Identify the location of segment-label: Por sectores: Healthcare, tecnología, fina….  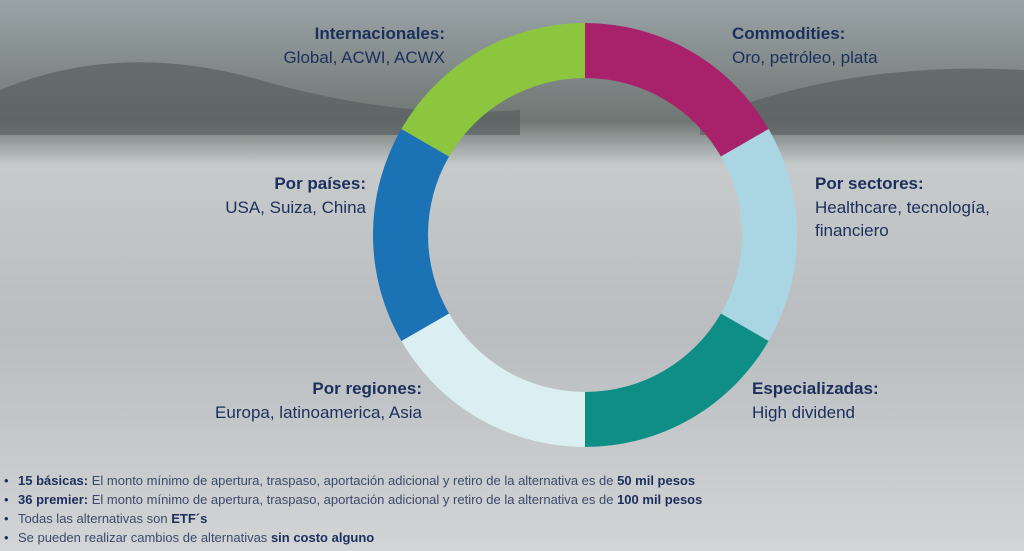
(902, 207).